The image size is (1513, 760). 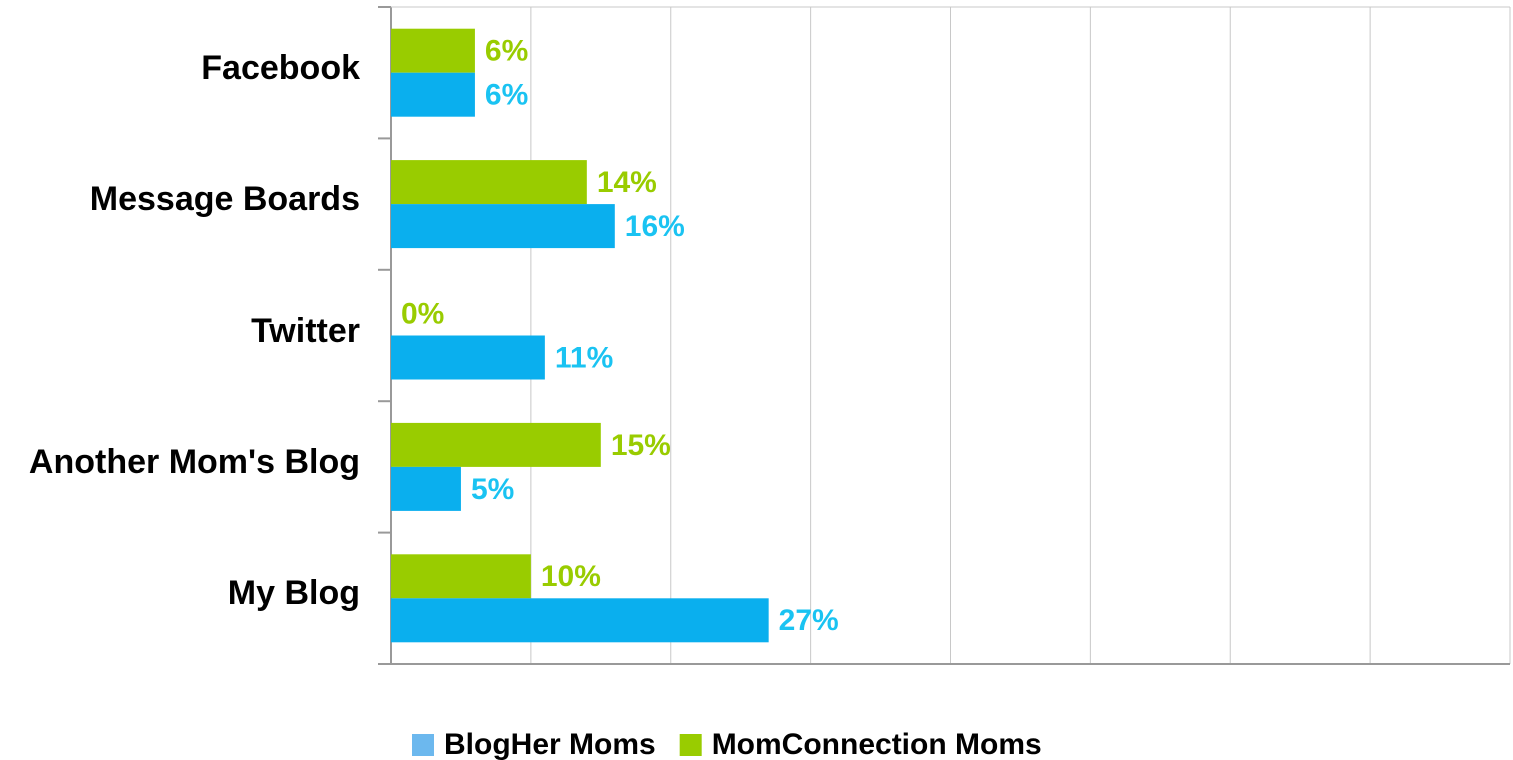 I want to click on data-label: 16%, so click(x=655, y=226).